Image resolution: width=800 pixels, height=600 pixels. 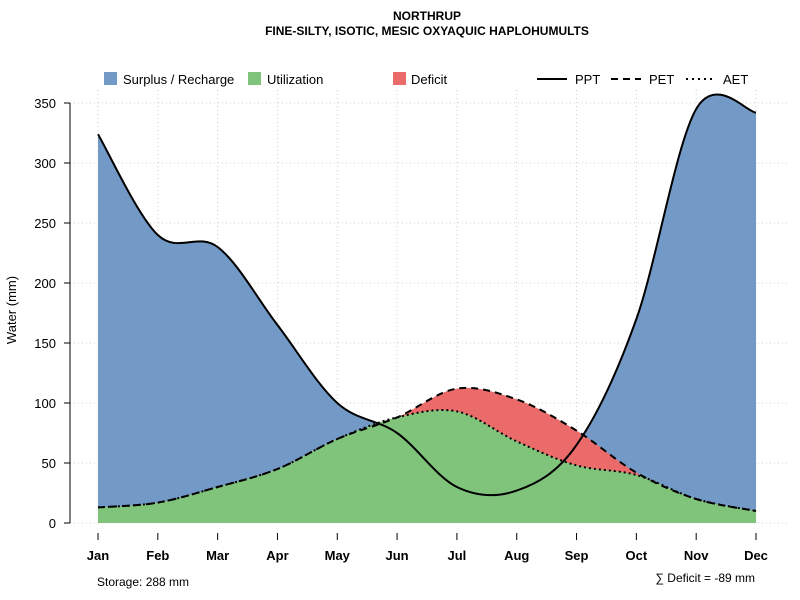 What do you see at coordinates (45, 283) in the screenshot?
I see `y-tick-label: 200` at bounding box center [45, 283].